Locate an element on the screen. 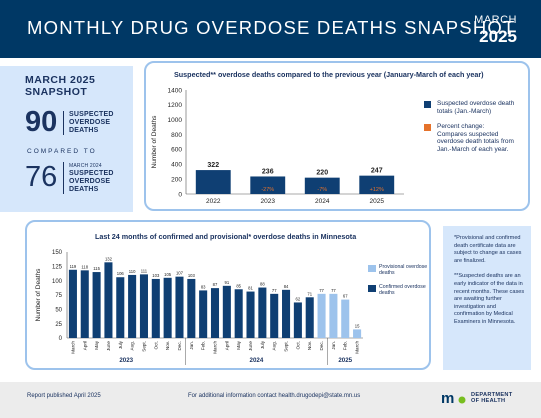 This screenshot has height=418, width=541. legend-swatch-confirmed is located at coordinates (372, 288).